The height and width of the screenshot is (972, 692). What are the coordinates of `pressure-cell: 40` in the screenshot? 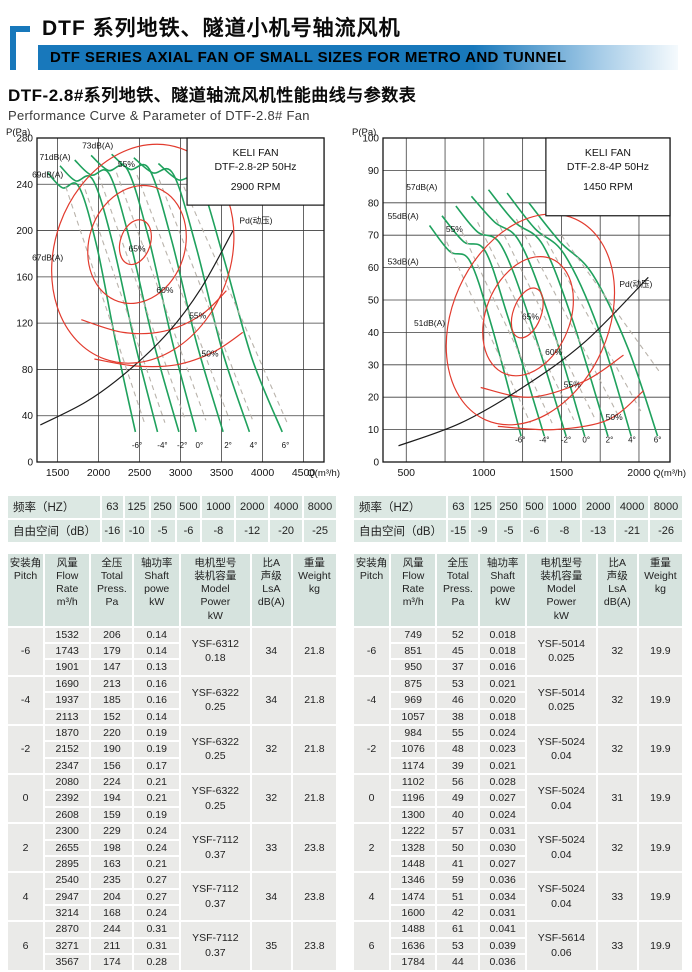 It's located at (458, 815).